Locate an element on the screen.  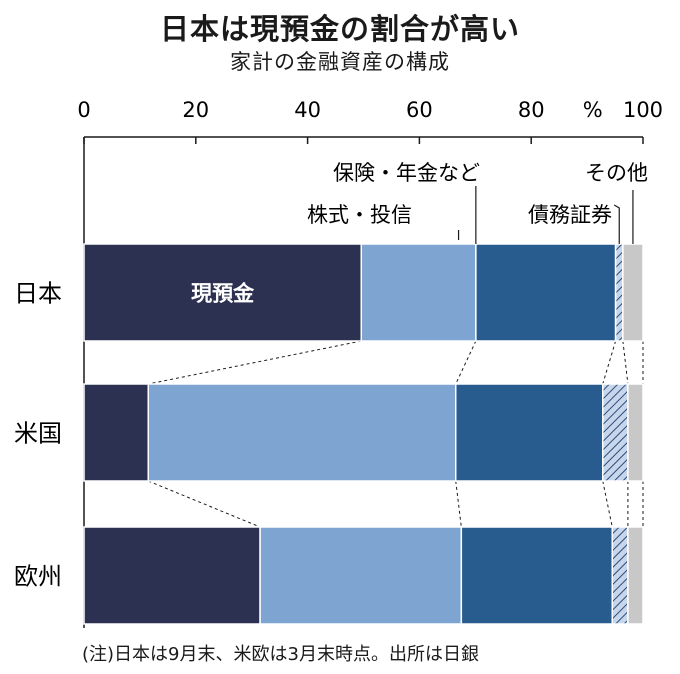
callout-leader is located at coordinates (616, 224).